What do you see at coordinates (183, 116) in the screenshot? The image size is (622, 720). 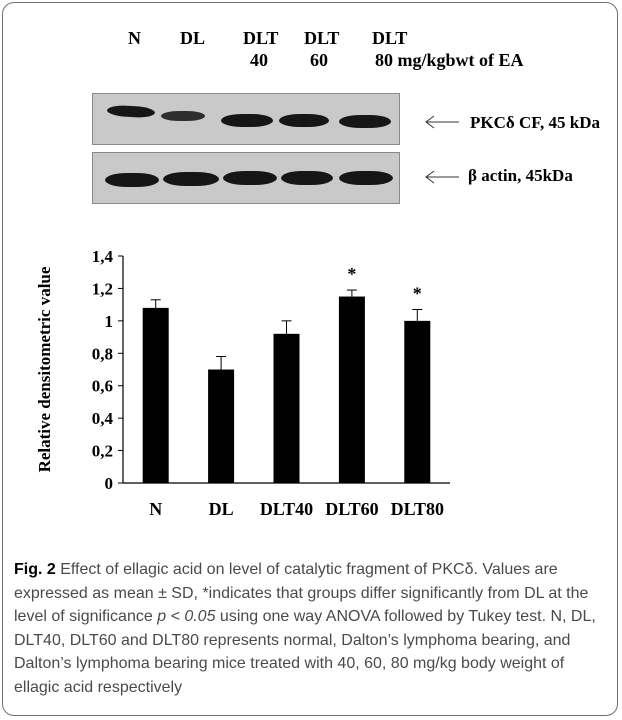 I see `pkc-band-dl` at bounding box center [183, 116].